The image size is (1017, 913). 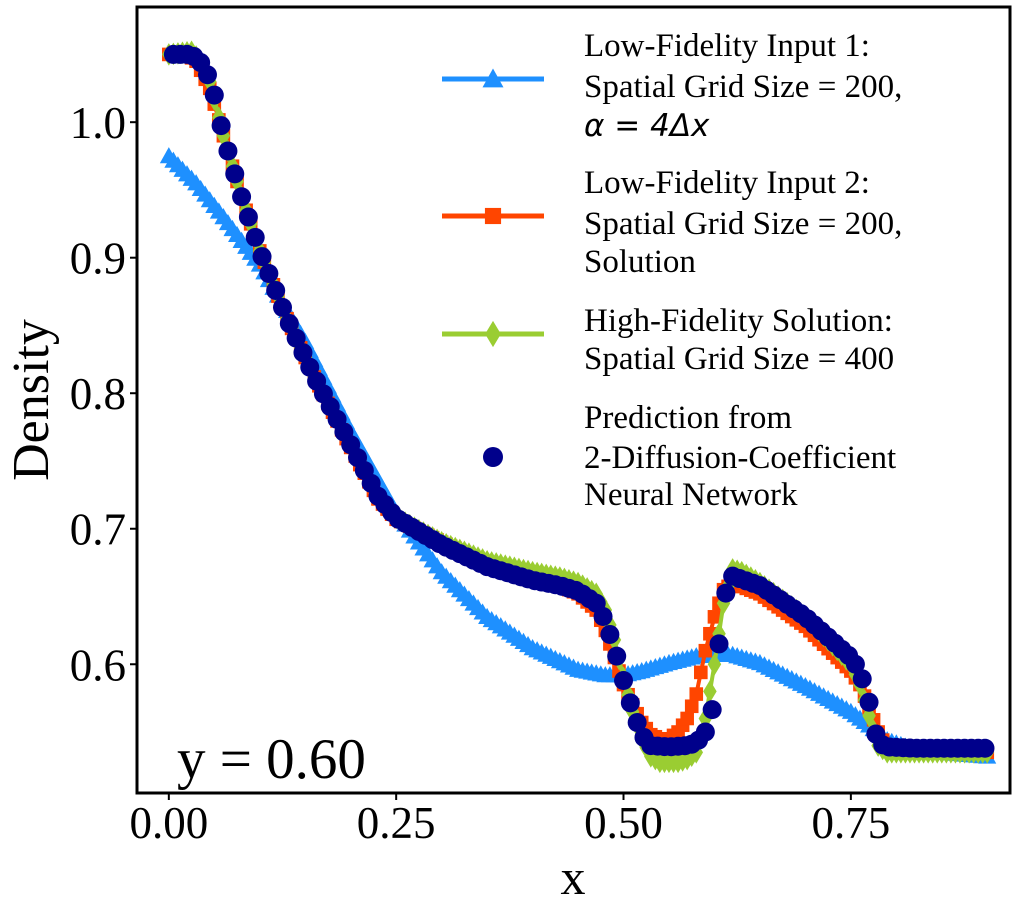 I want to click on x-axis-ticks: 0.00 0.25 0.50 0.75, so click(x=509, y=820).